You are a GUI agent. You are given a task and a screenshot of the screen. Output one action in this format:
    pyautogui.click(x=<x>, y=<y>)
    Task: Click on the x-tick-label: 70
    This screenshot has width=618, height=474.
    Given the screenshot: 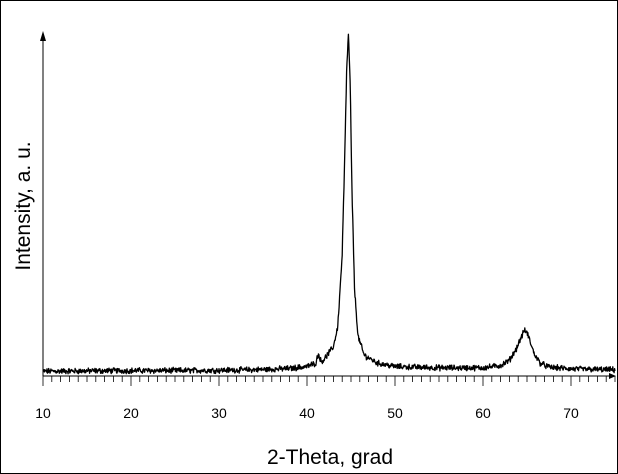 What is the action you would take?
    pyautogui.click(x=571, y=413)
    